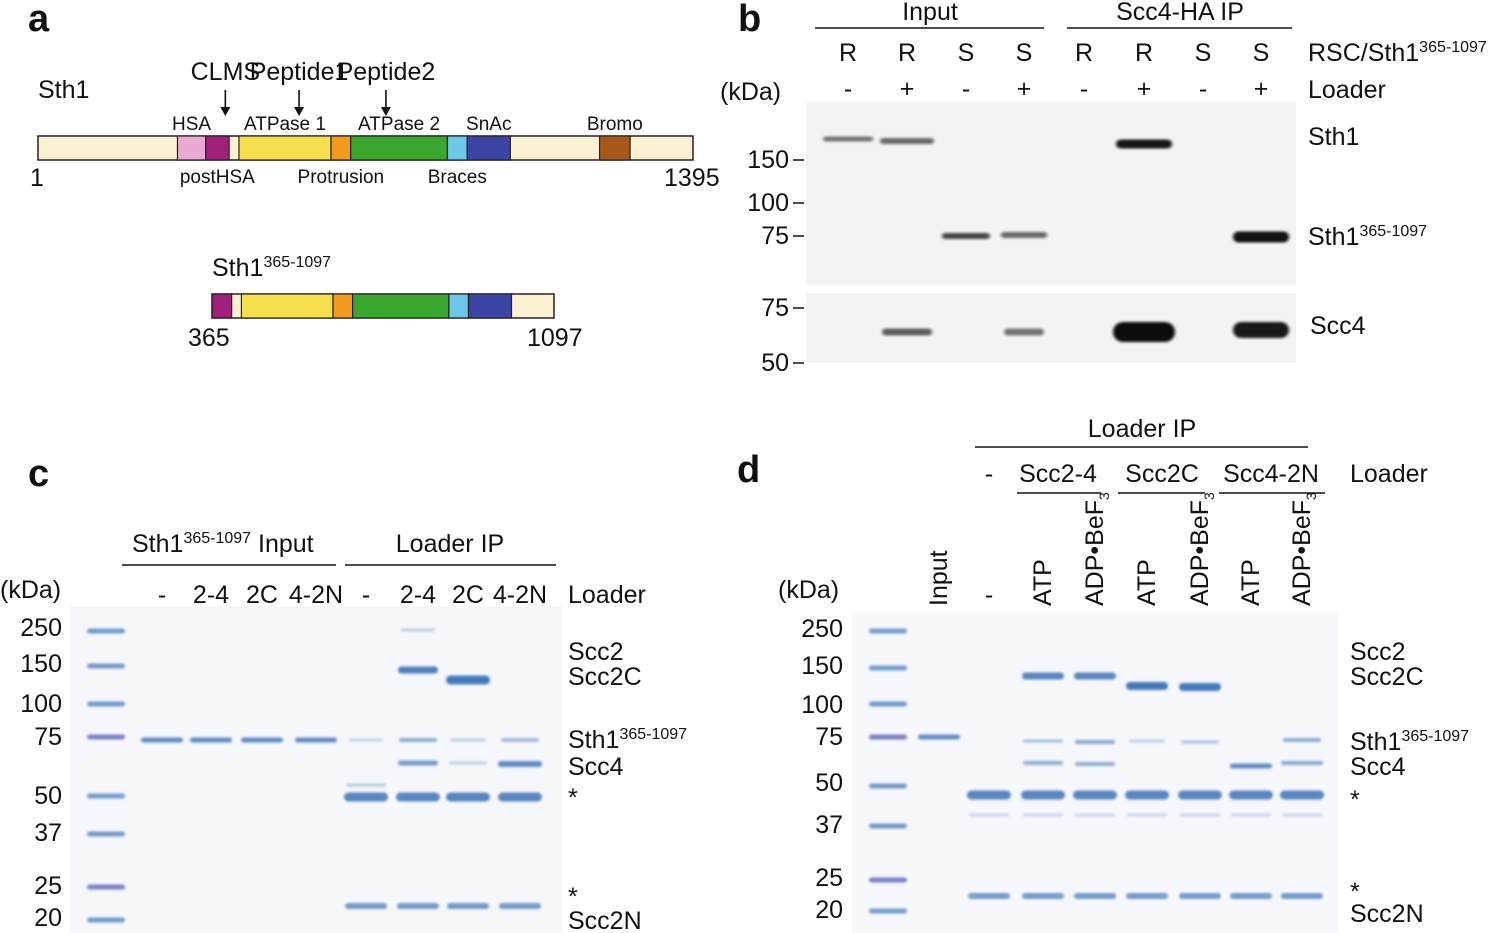 The height and width of the screenshot is (933, 1498). Describe the element at coordinates (39, 20) in the screenshot. I see `panel-a-label: a` at that location.